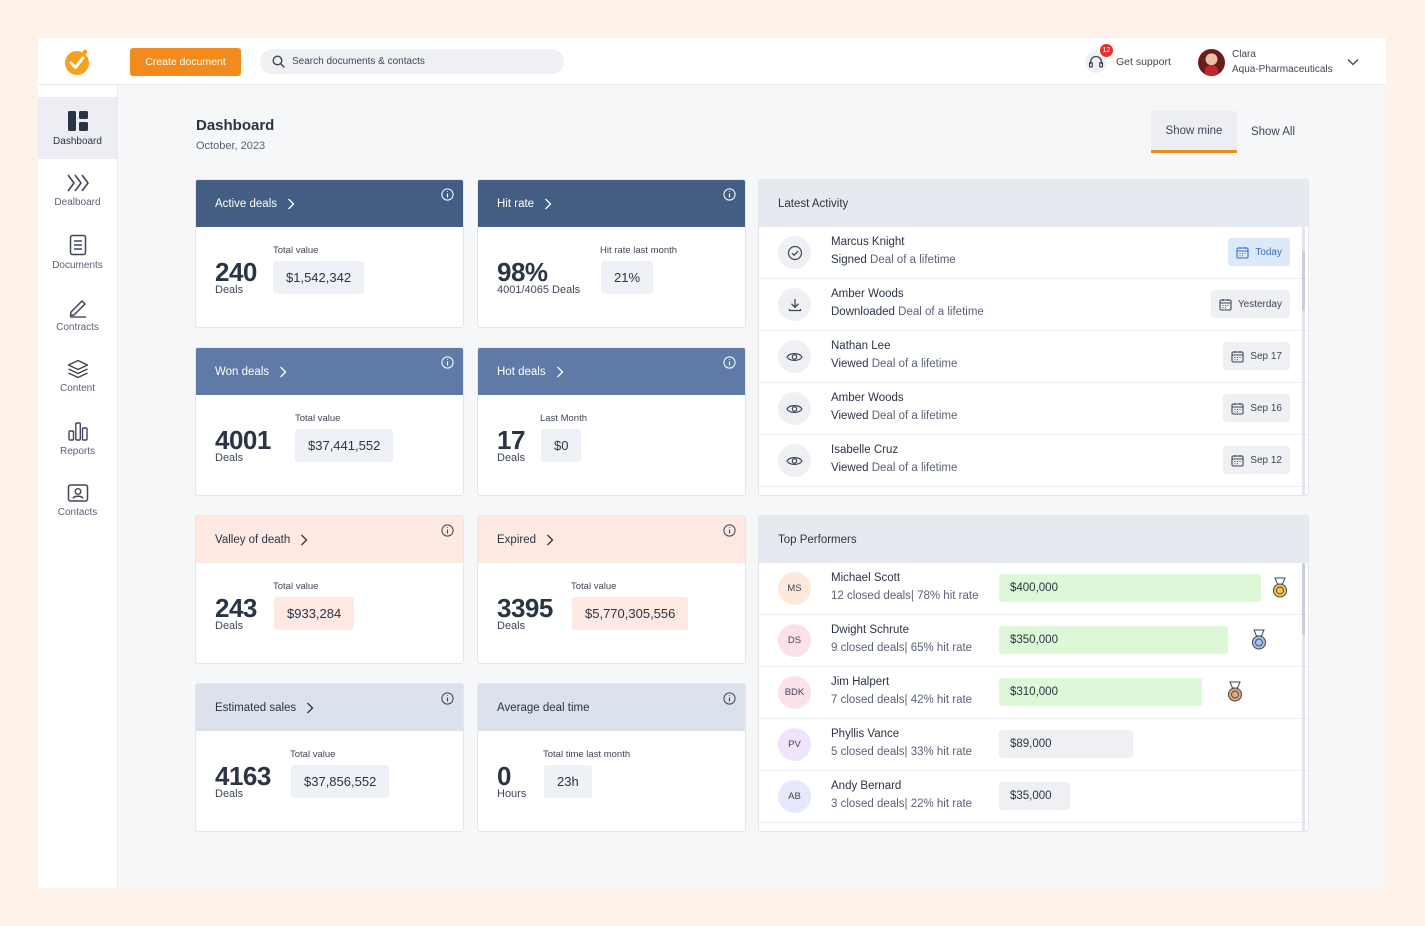  What do you see at coordinates (77, 128) in the screenshot?
I see `sidebar-item-dashboard: Dashboard` at bounding box center [77, 128].